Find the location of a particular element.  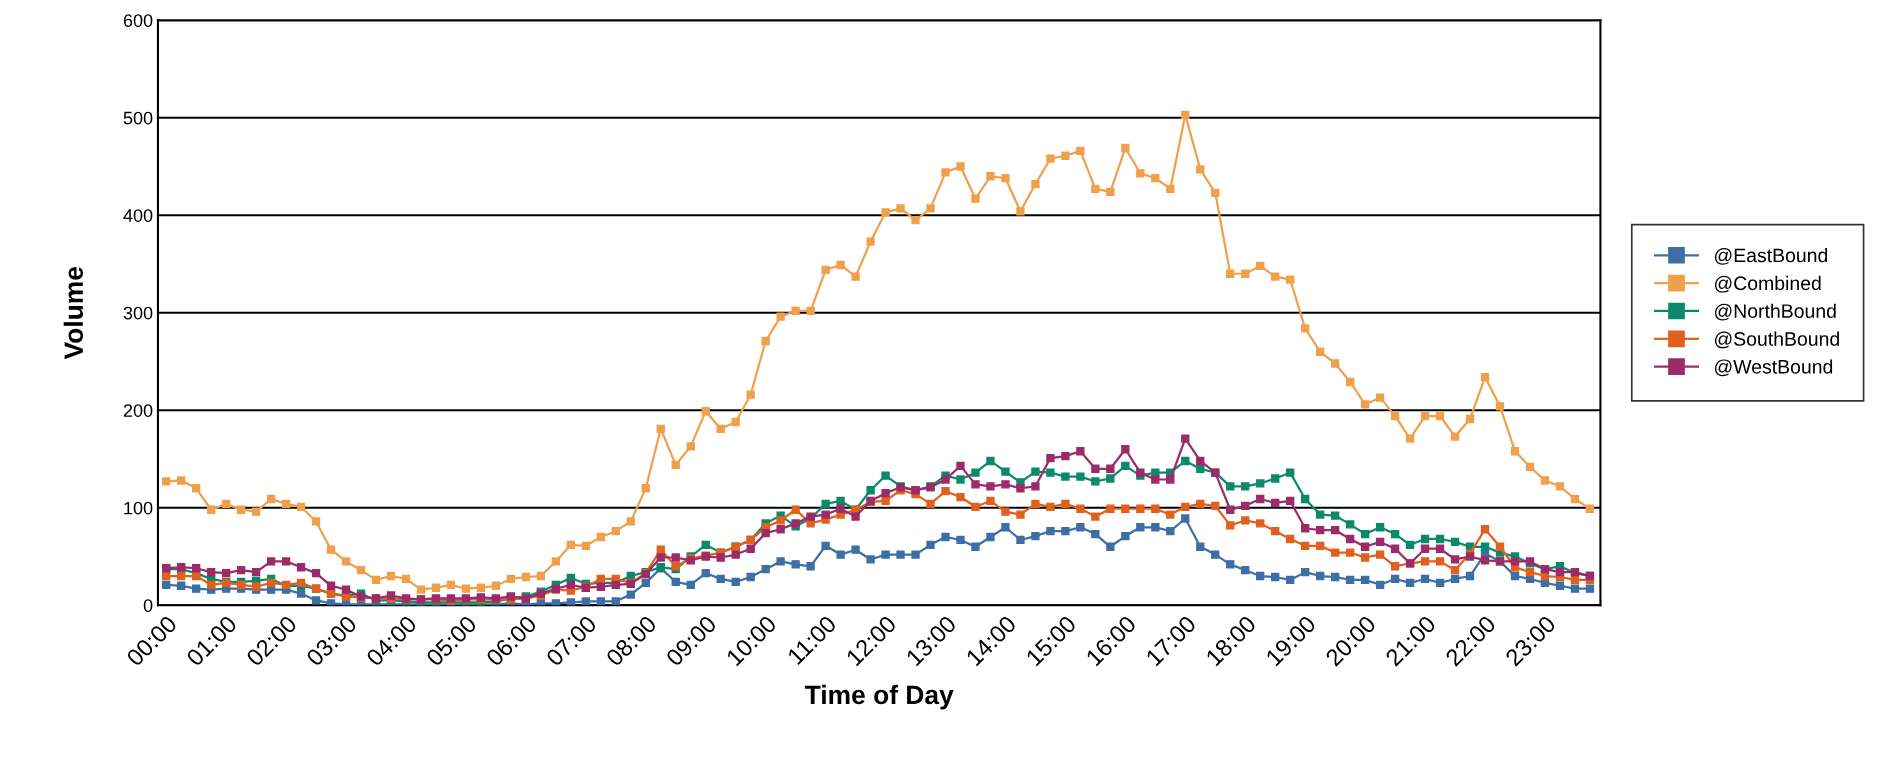

y-tick-label: 400 is located at coordinates (138, 215).